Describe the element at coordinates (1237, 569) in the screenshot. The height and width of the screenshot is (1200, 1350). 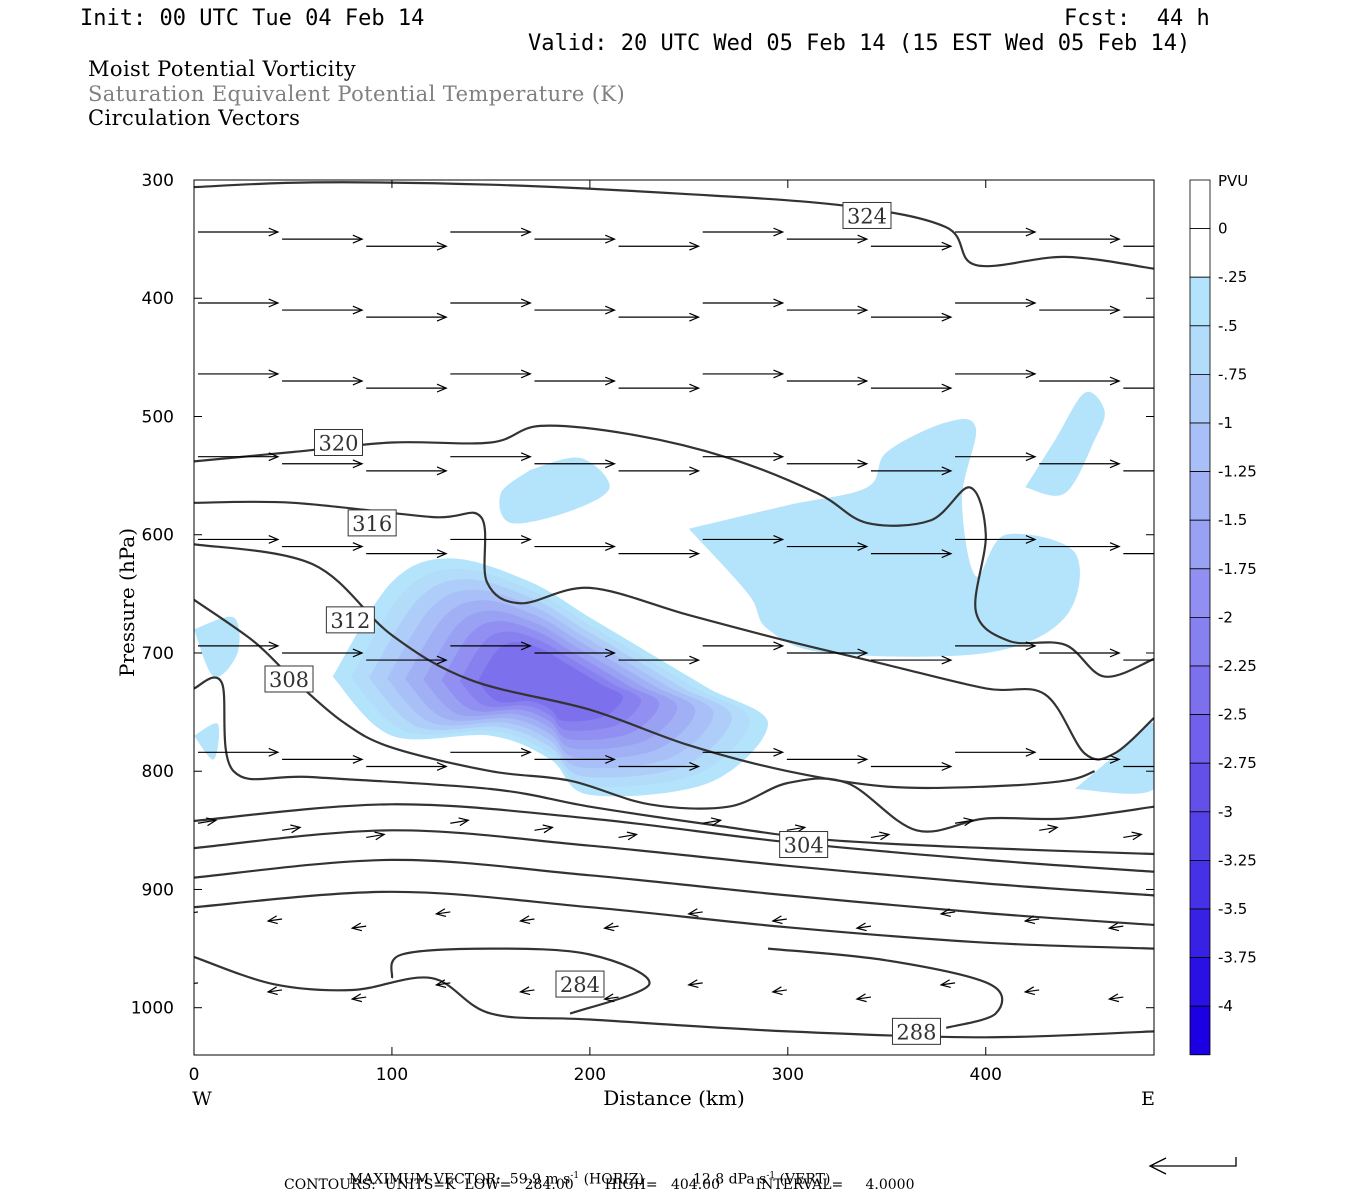
I see `colorbar-tick-label: -1.75` at that location.